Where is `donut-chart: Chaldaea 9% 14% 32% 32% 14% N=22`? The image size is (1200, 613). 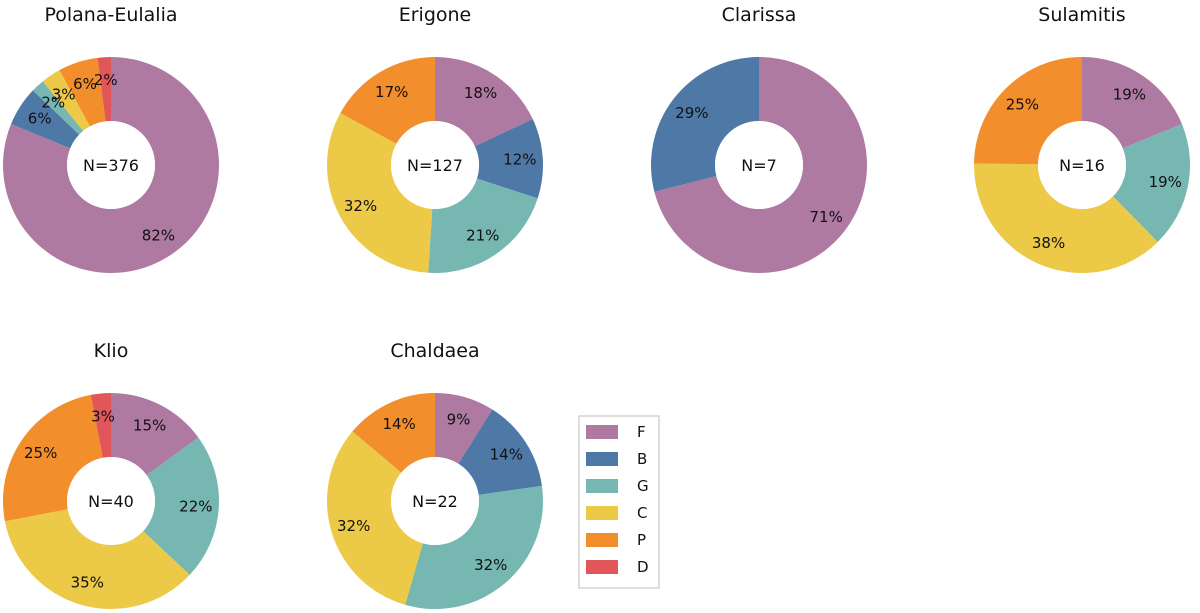 donut-chart: Chaldaea 9% 14% 32% 32% 14% N=22 is located at coordinates (434, 474).